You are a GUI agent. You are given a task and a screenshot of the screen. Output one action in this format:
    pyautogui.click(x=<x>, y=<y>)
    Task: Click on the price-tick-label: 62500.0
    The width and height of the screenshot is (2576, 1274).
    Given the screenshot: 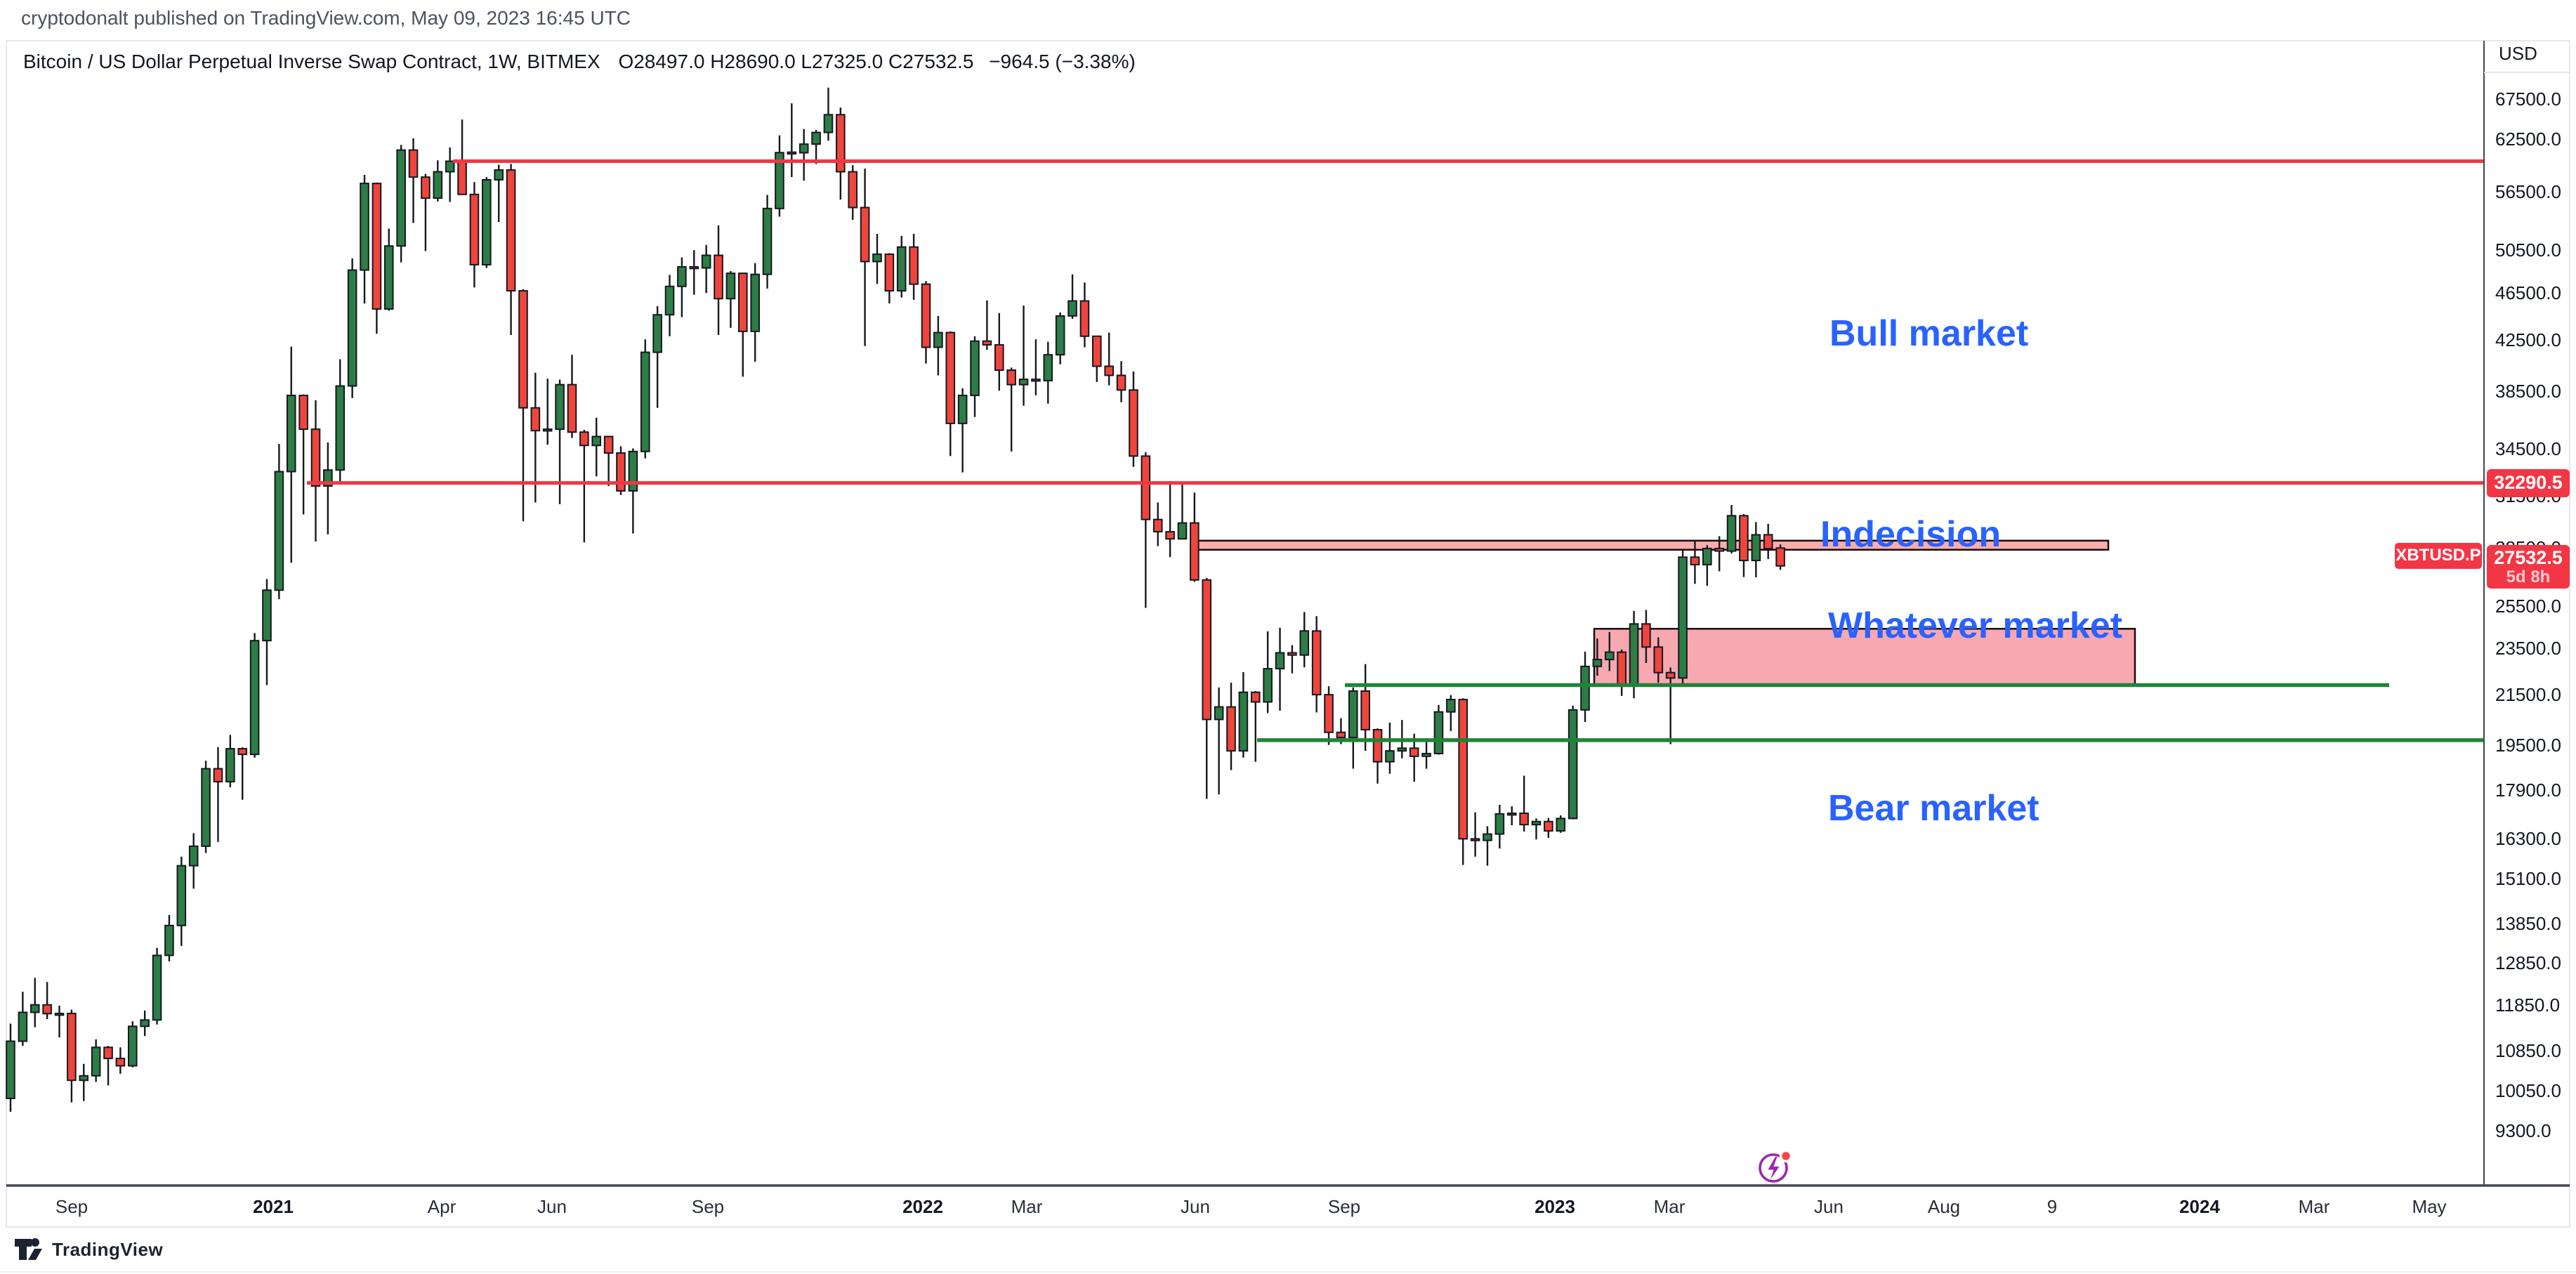 What is the action you would take?
    pyautogui.click(x=2528, y=139)
    